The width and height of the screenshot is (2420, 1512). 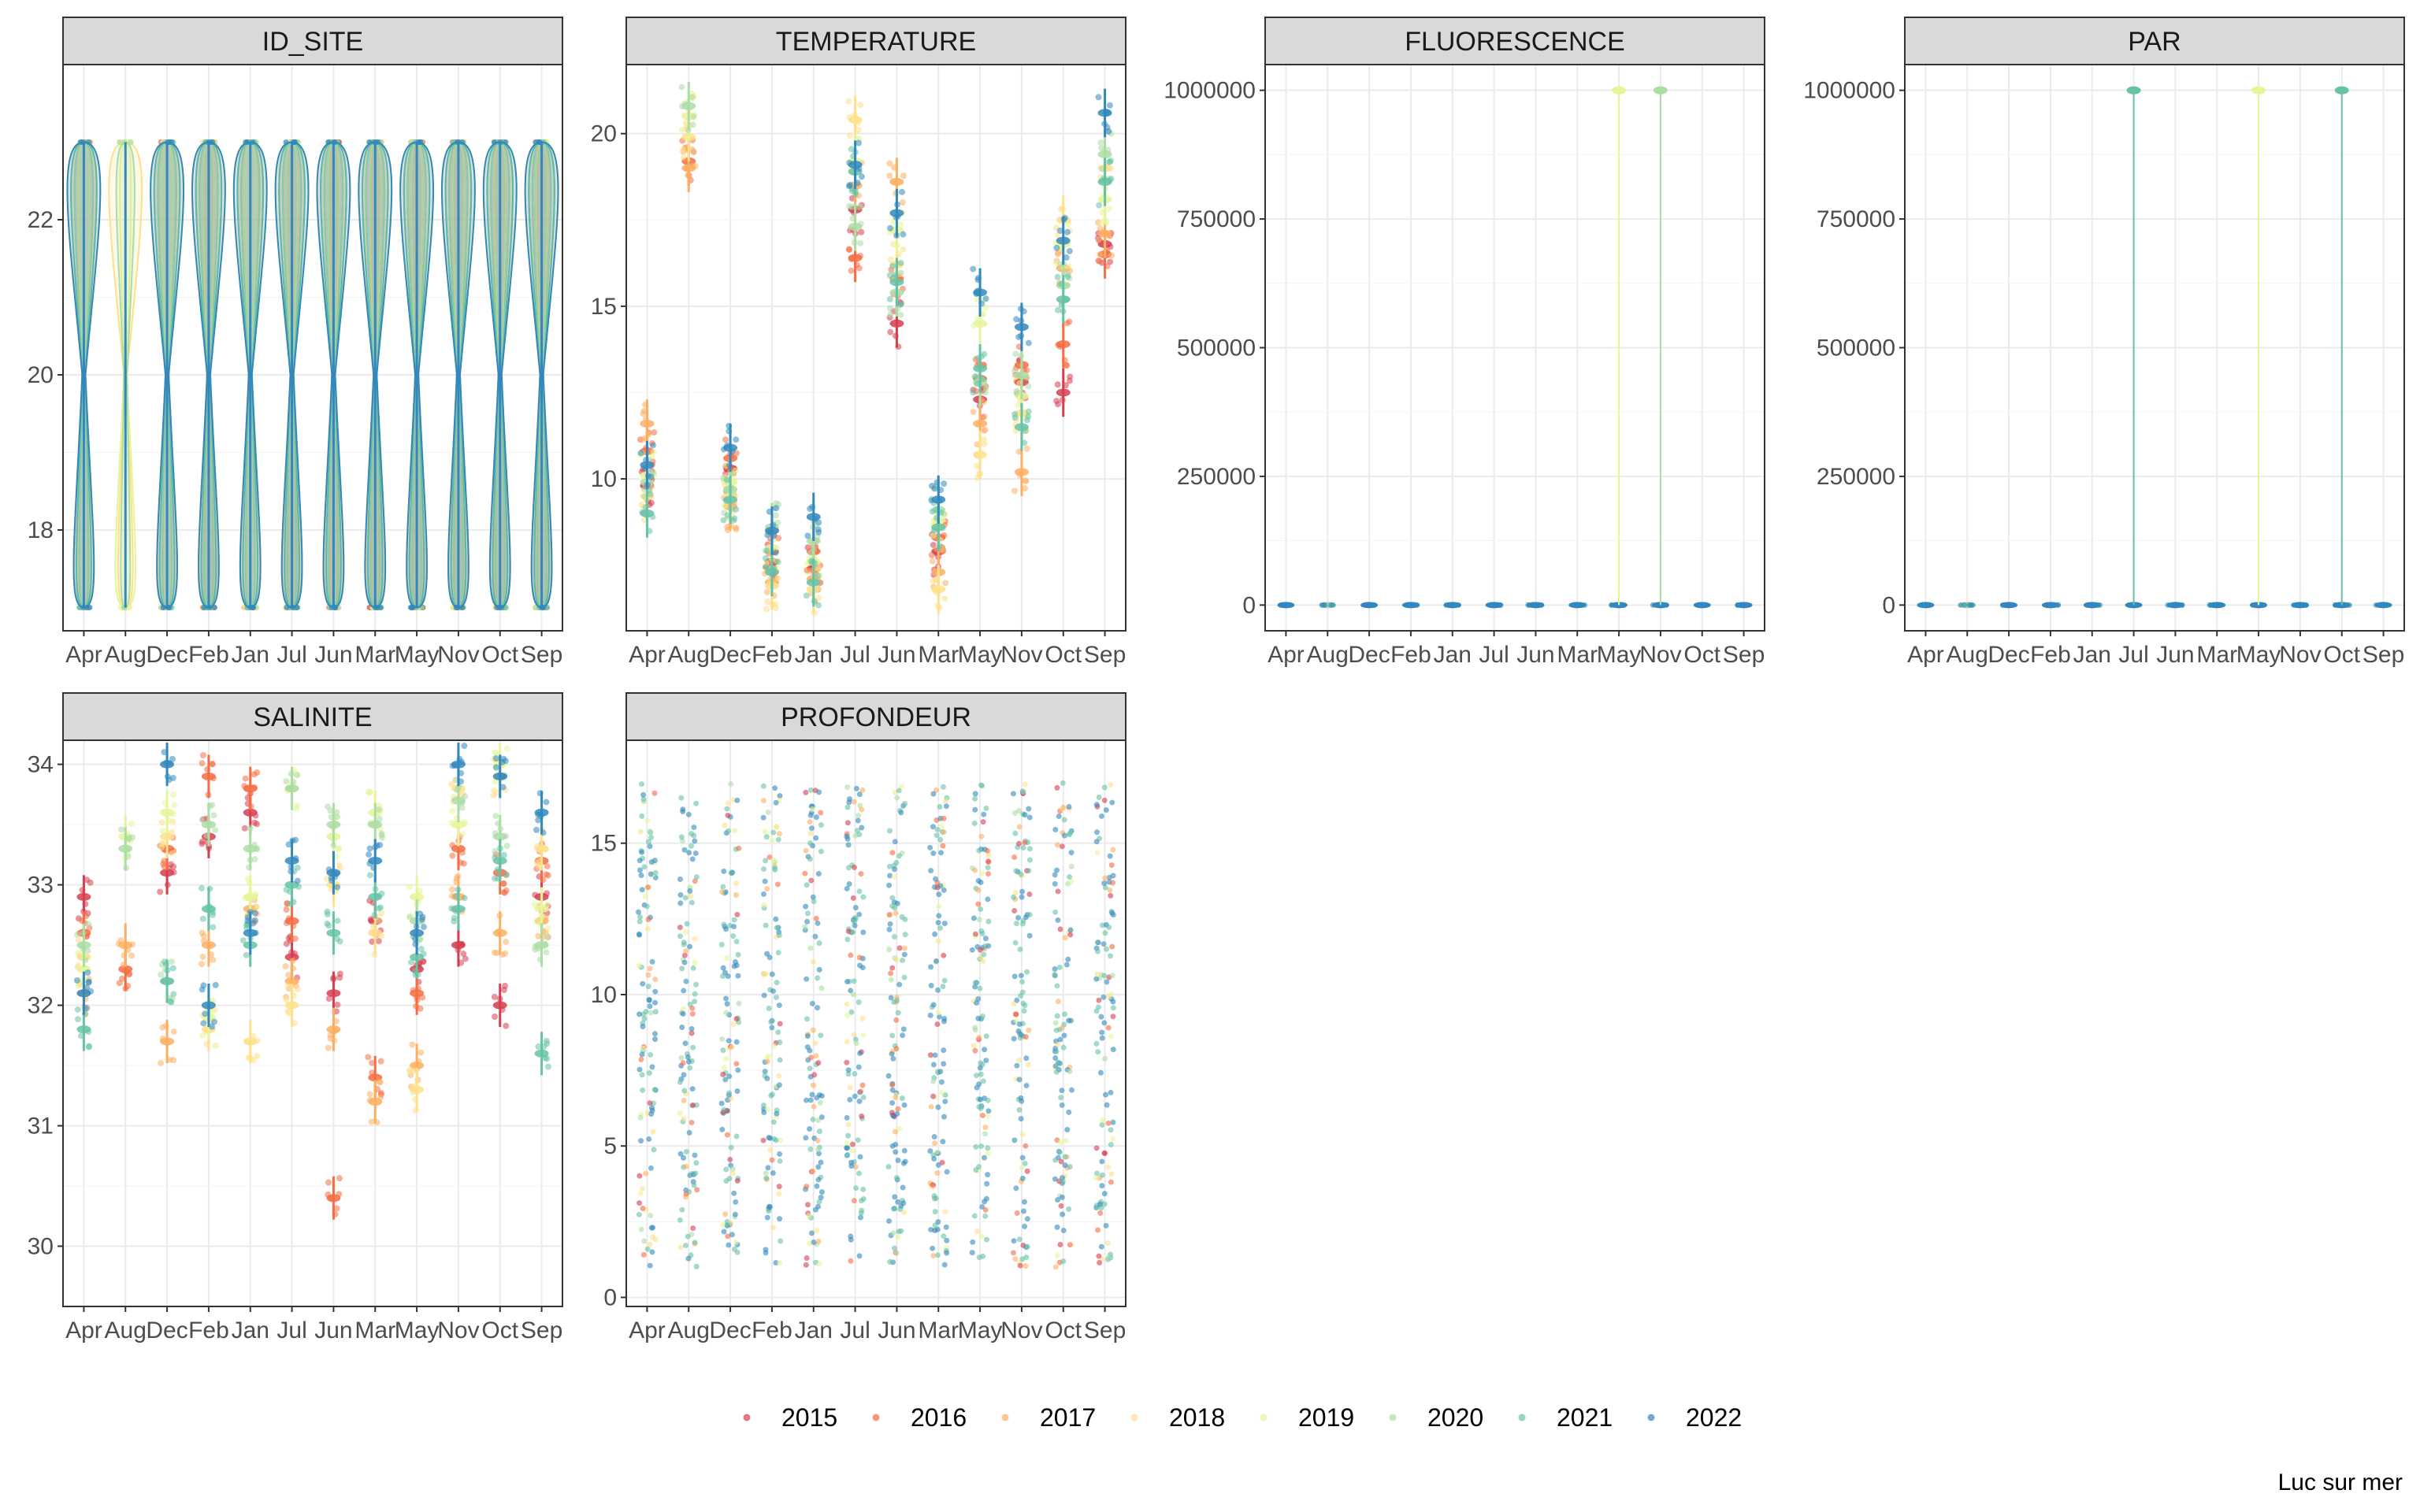 What do you see at coordinates (862, 231) in the screenshot?
I see `point-2015-jul` at bounding box center [862, 231].